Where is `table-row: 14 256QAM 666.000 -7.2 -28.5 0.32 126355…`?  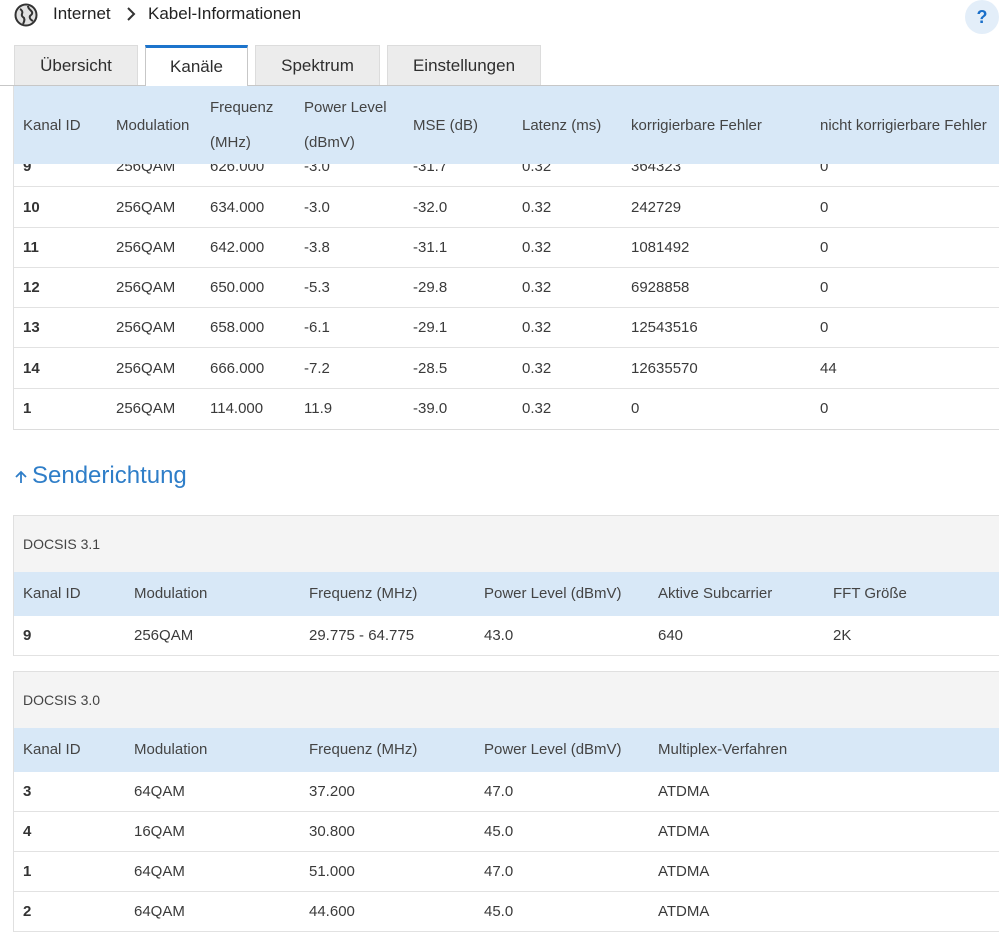
table-row: 14 256QAM 666.000 -7.2 -28.5 0.32 126355… is located at coordinates (506, 369).